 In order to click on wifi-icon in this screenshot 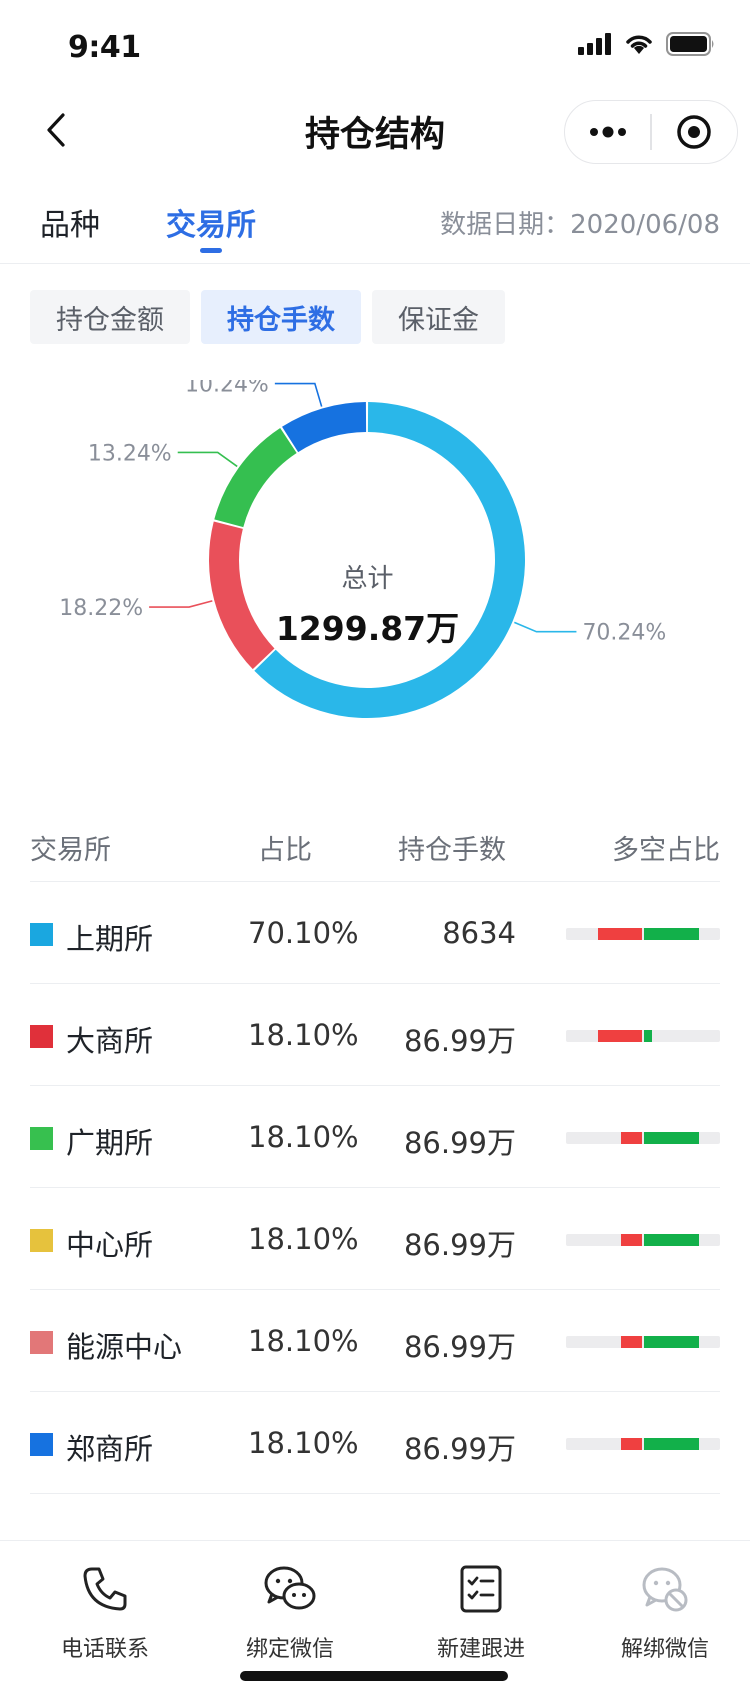, I will do `click(639, 44)`.